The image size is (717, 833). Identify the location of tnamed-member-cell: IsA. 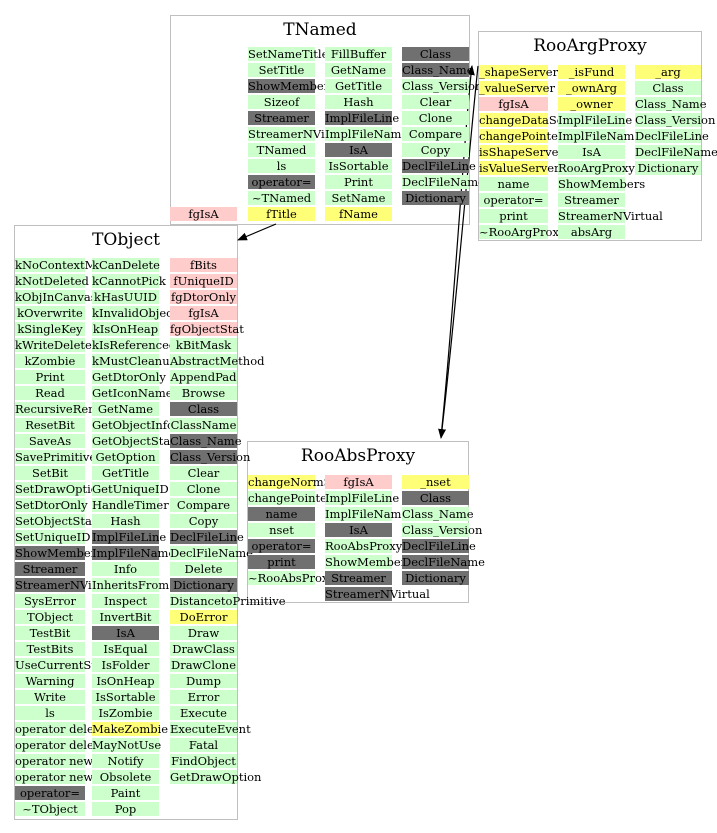
(358, 150).